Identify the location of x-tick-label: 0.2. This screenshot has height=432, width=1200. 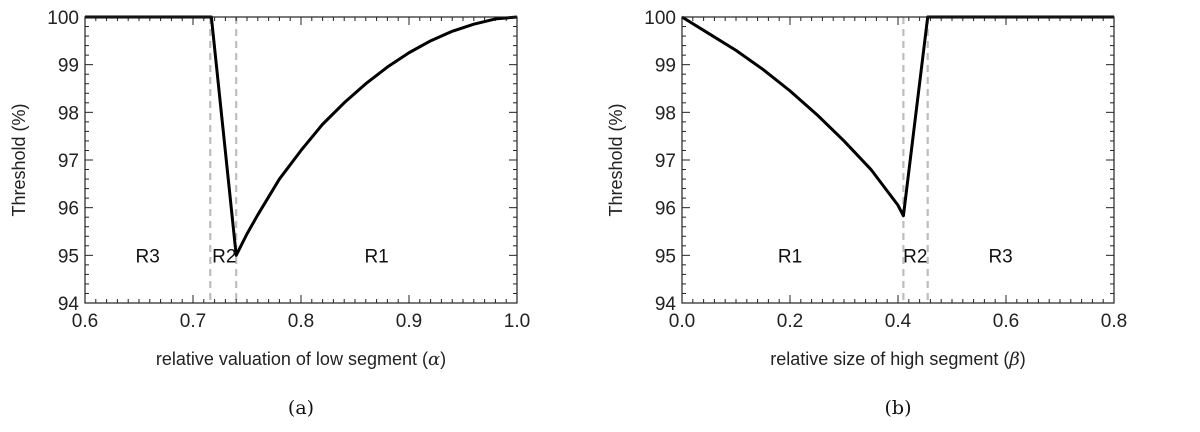
(790, 321).